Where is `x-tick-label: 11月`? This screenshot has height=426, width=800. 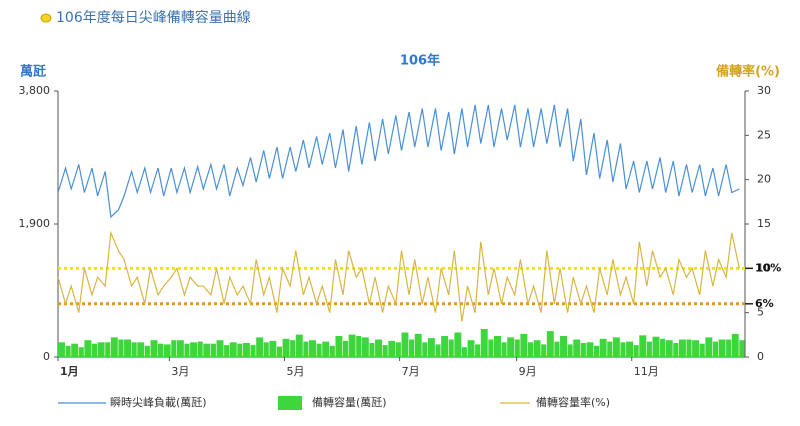
x-tick-label: 11月 is located at coordinates (646, 371).